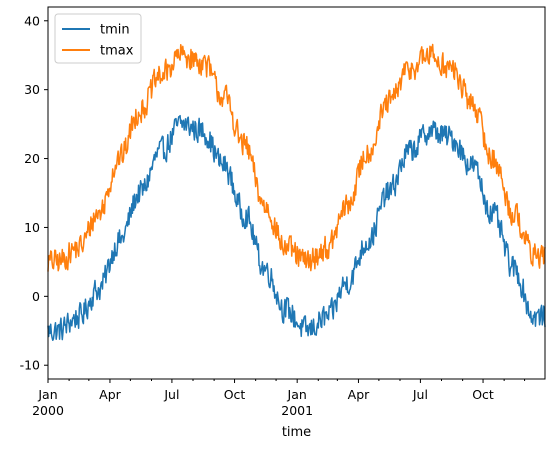 Image resolution: width=555 pixels, height=449 pixels. I want to click on x-tick-year-label: 2001, so click(297, 410).